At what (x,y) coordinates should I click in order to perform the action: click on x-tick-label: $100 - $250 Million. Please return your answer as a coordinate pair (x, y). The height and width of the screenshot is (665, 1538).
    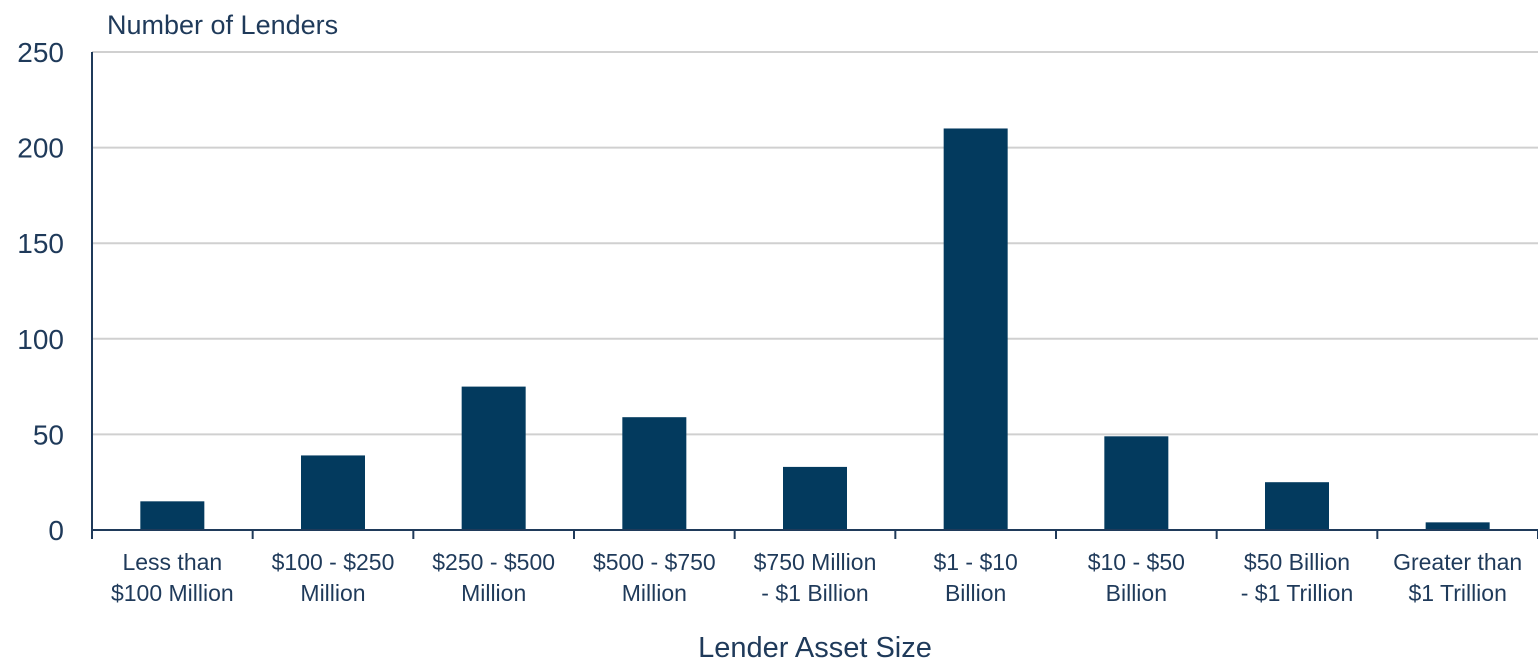
    Looking at the image, I should click on (333, 577).